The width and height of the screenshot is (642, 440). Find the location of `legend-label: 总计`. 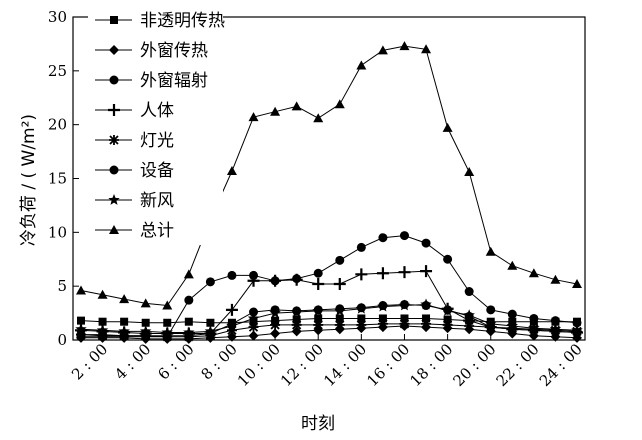

legend-label: 总计 is located at coordinates (157, 231).